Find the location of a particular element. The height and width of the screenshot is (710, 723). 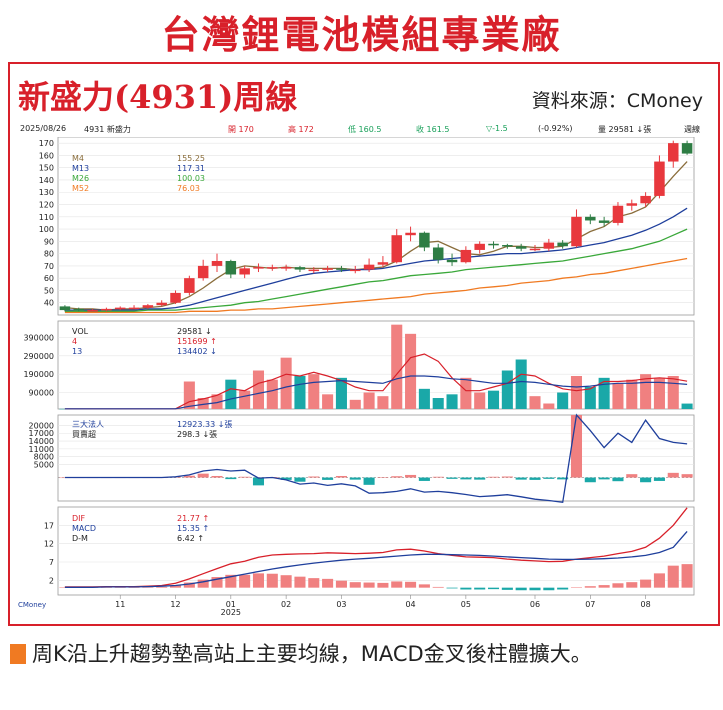

macd-tick-label: 12 is located at coordinates (49, 544).